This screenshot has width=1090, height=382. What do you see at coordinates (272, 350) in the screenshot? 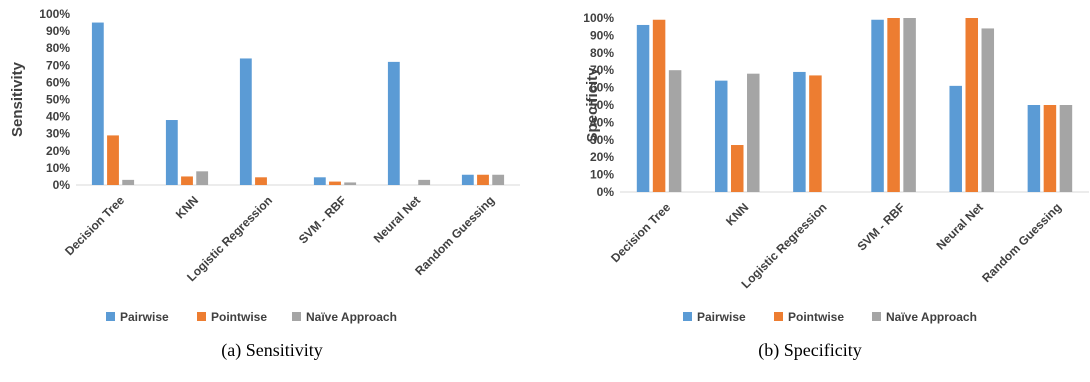
I see `figure-caption: (a) Sensitivity` at bounding box center [272, 350].